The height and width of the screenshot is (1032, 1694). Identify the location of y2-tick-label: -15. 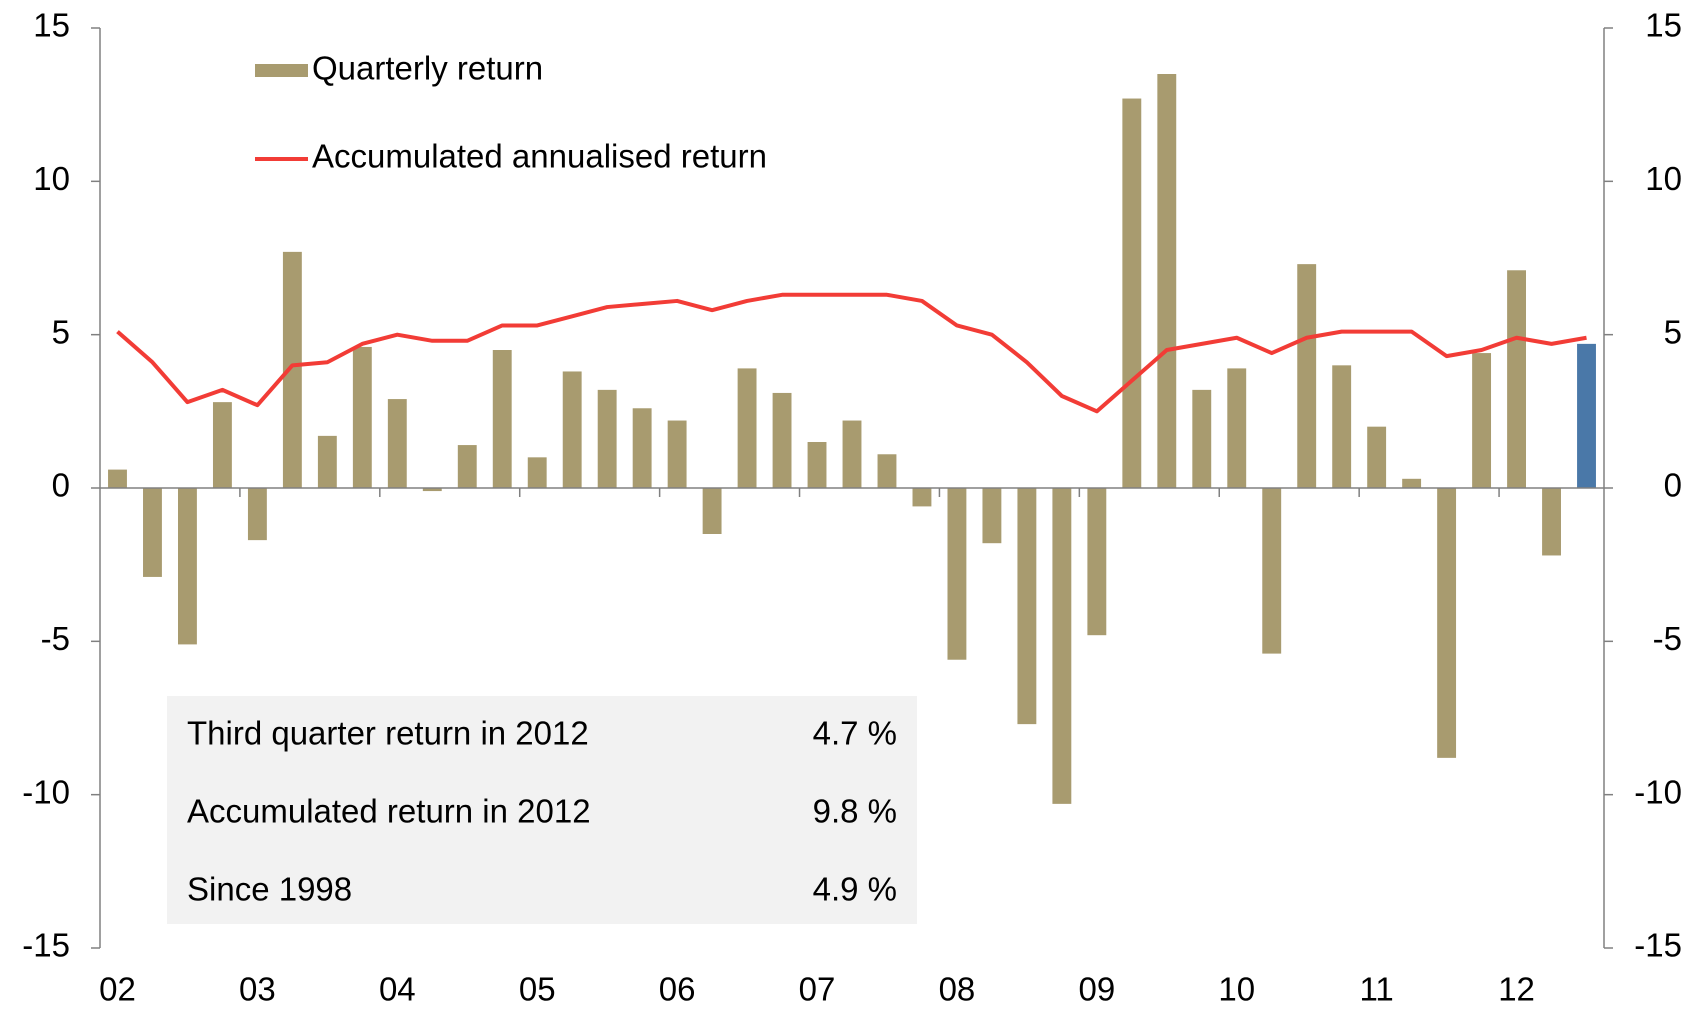
(1658, 945).